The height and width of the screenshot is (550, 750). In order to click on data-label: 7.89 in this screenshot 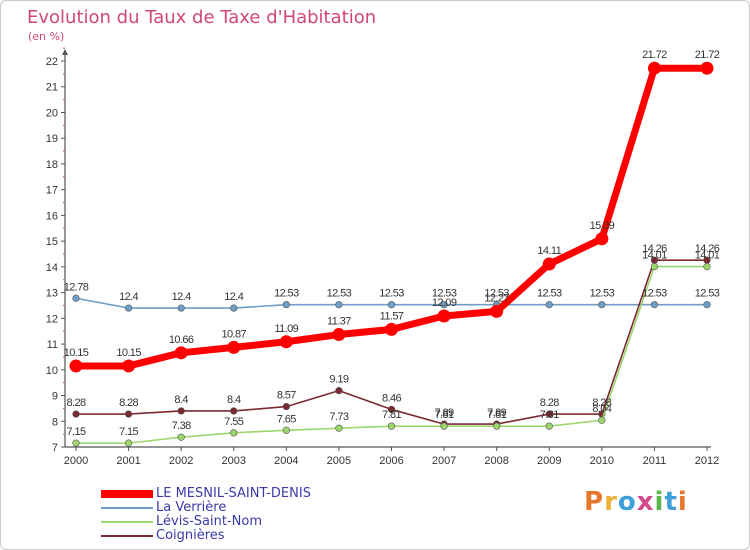, I will do `click(444, 413)`.